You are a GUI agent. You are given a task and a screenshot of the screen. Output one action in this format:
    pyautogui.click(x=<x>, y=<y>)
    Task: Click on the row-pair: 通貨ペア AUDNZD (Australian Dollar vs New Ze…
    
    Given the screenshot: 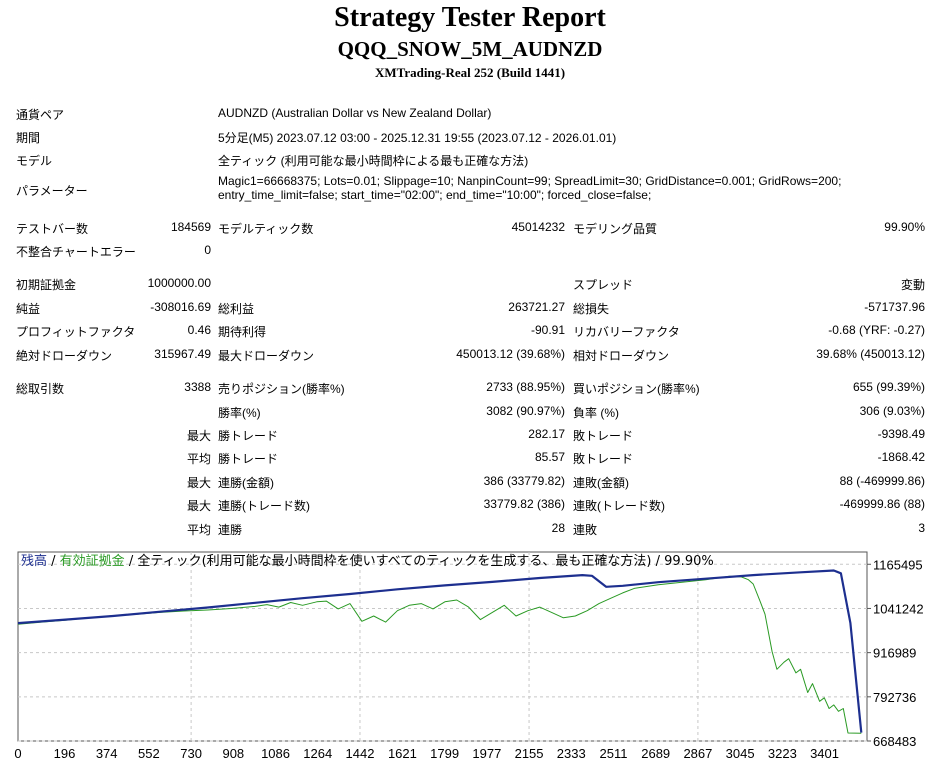 What is the action you would take?
    pyautogui.click(x=470, y=113)
    